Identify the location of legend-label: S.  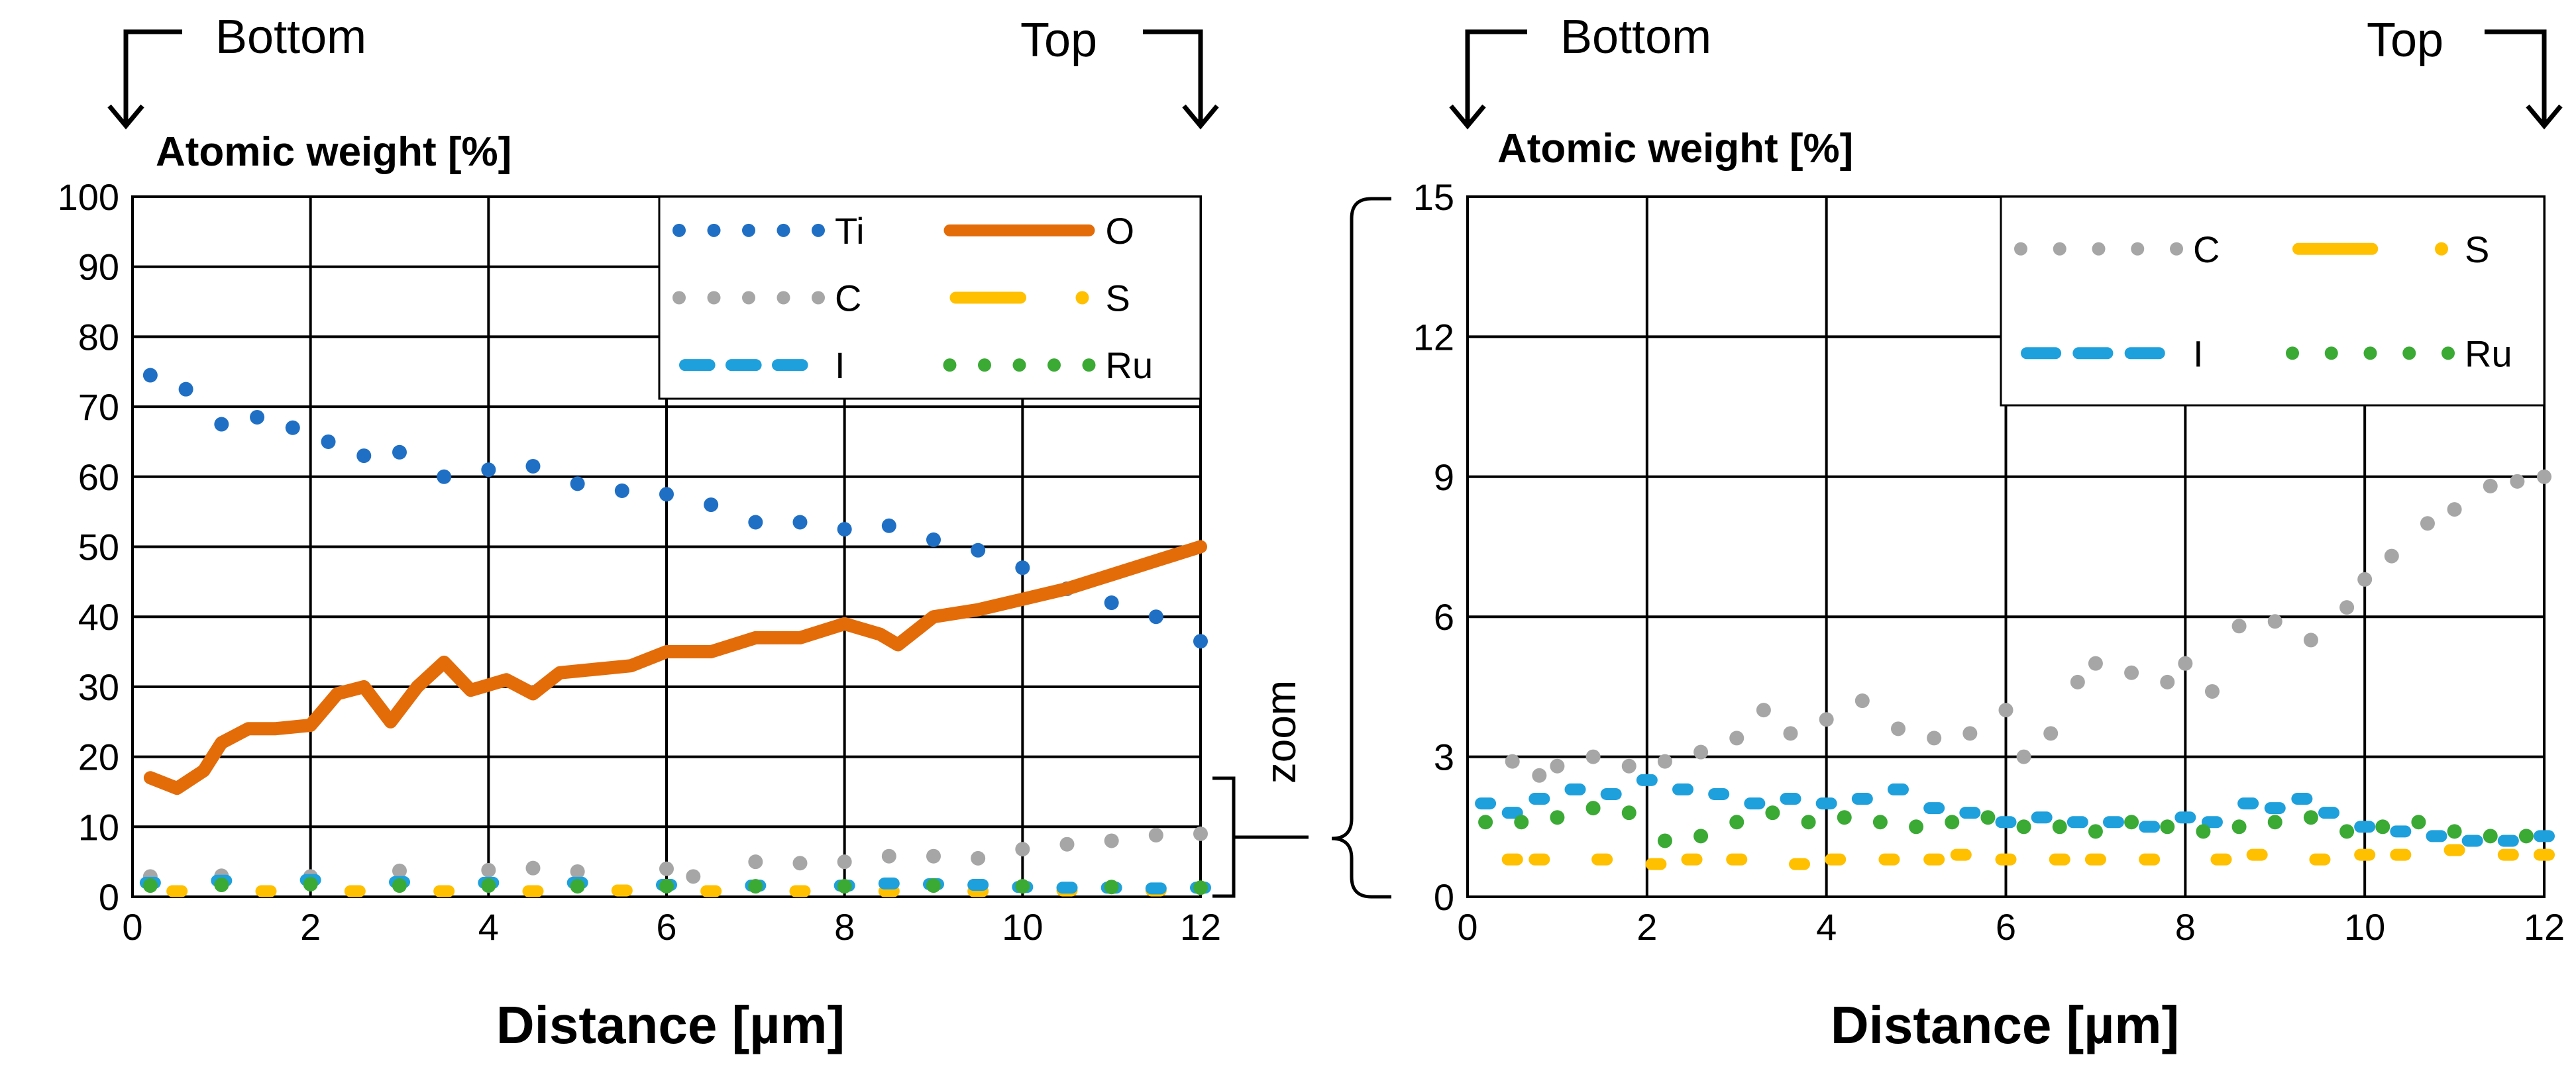
(1118, 298).